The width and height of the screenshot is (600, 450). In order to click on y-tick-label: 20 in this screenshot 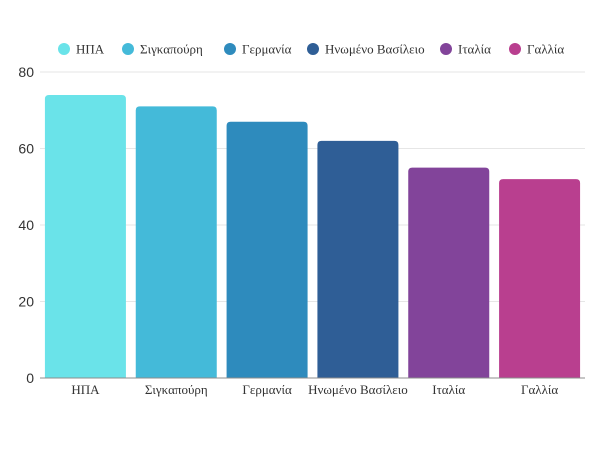, I will do `click(26, 302)`.